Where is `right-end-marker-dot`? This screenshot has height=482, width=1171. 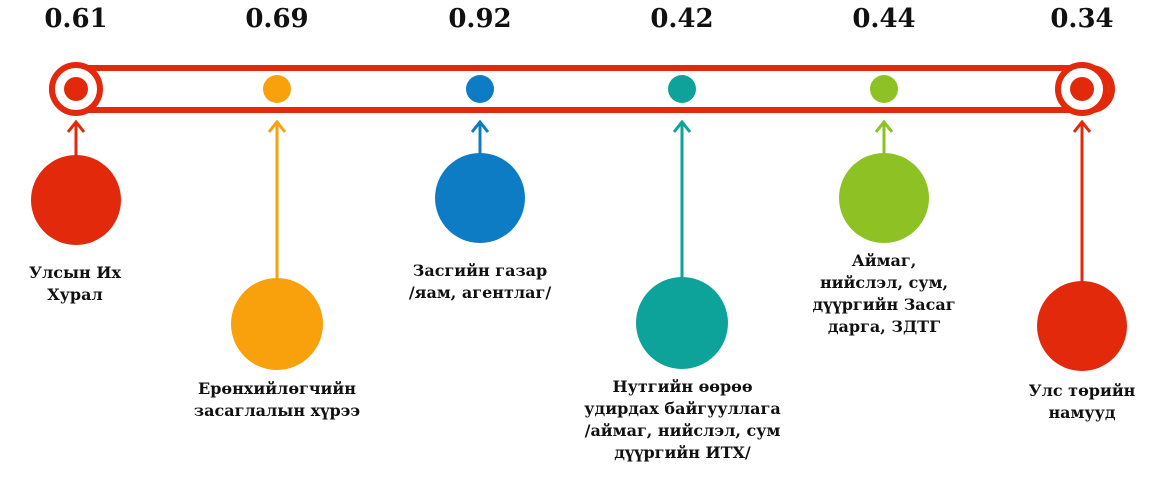 right-end-marker-dot is located at coordinates (1082, 89).